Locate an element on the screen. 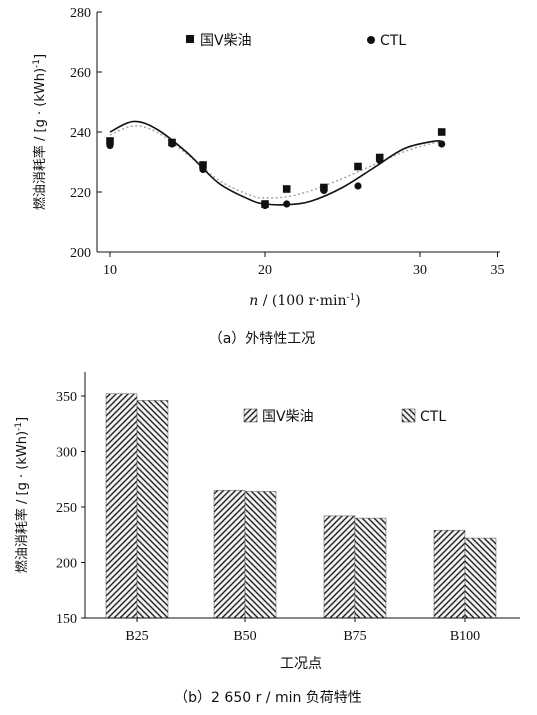 This screenshot has width=537, height=715. chart-b-y-ticks: 150 200 250 300 350 is located at coordinates (70, 508).